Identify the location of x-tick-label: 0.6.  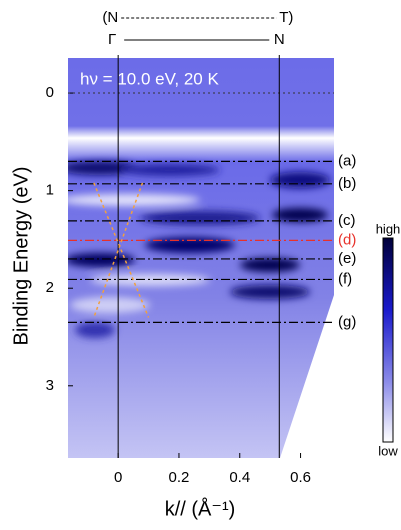
(300, 477).